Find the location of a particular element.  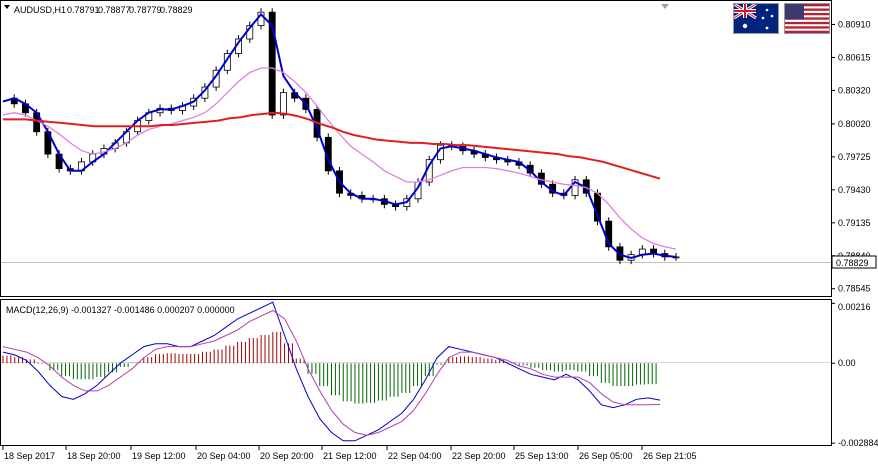

current-price-label: 0.78829 is located at coordinates (852, 263).